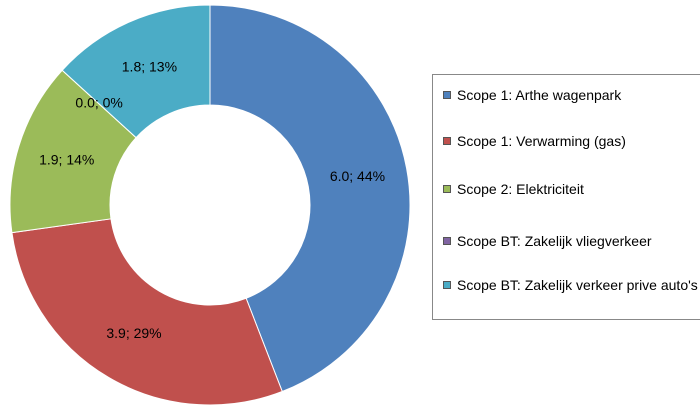 Image resolution: width=700 pixels, height=408 pixels. What do you see at coordinates (520, 189) in the screenshot?
I see `legend-label: Scope 2: Elektriciteit` at bounding box center [520, 189].